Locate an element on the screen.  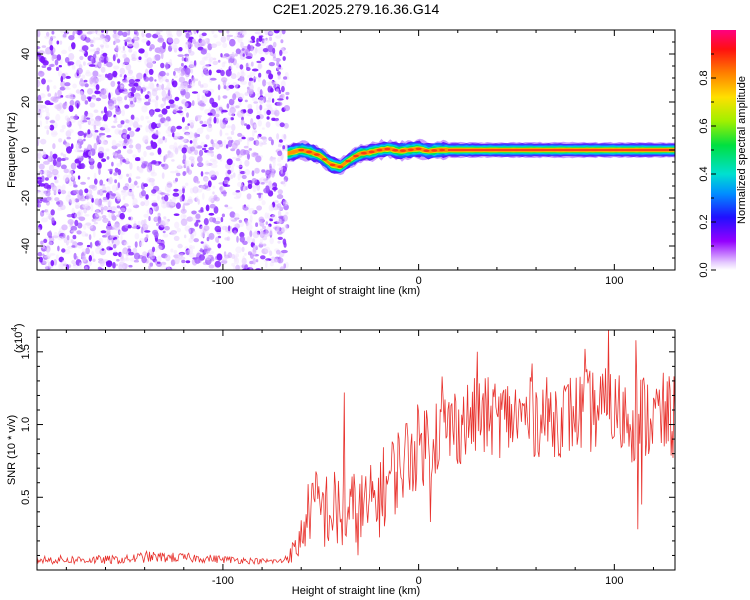
snr-x-axis-label: Height of straight line (km) is located at coordinates (356, 591).